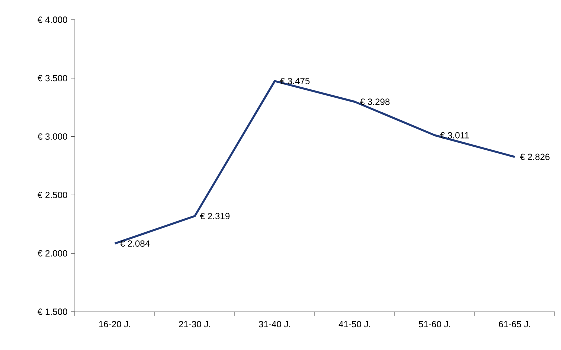 The height and width of the screenshot is (350, 561). I want to click on data-label: € 2.826, so click(535, 157).